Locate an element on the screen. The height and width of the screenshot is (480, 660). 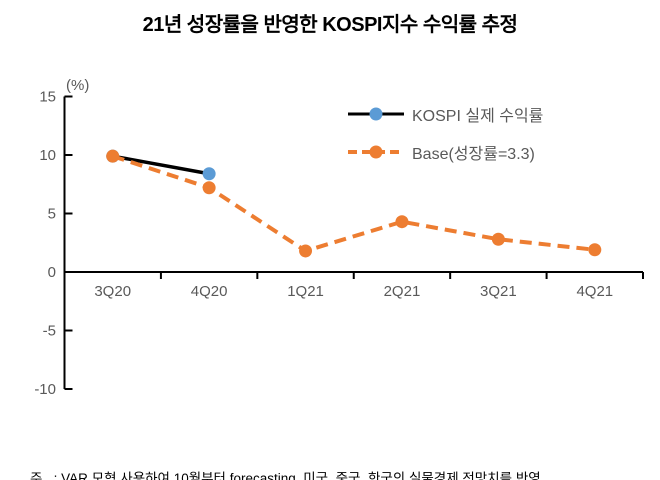
y-tick-label: -5 is located at coordinates (49, 331).